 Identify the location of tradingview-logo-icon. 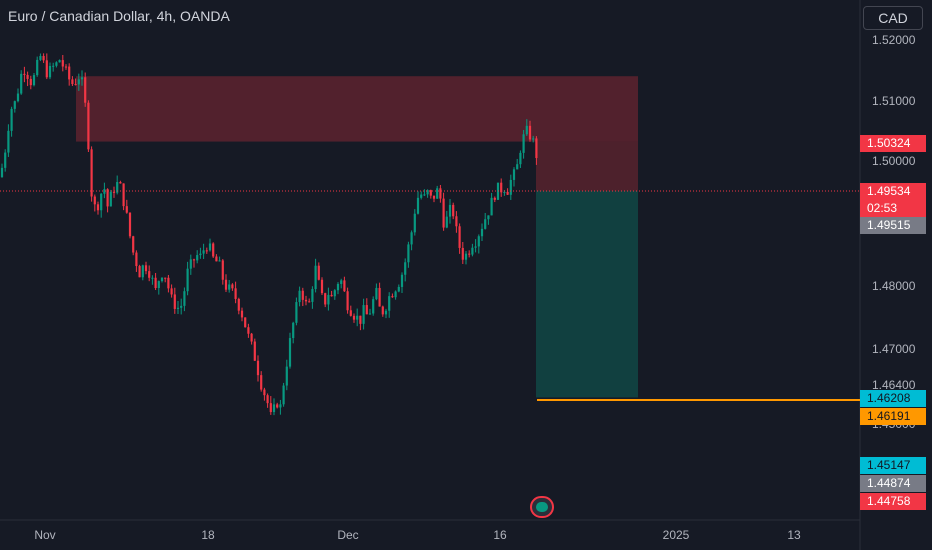
(542, 507).